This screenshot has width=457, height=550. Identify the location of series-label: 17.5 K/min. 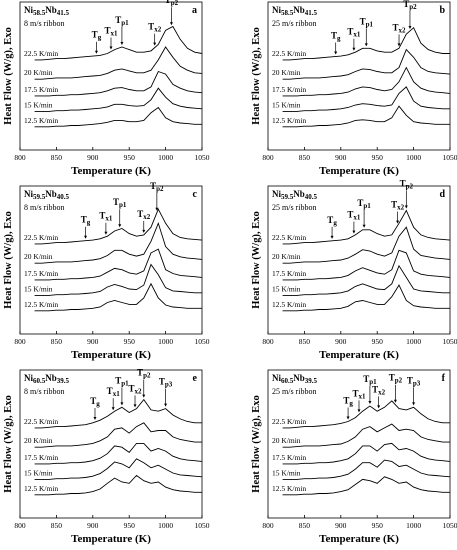
(289, 457).